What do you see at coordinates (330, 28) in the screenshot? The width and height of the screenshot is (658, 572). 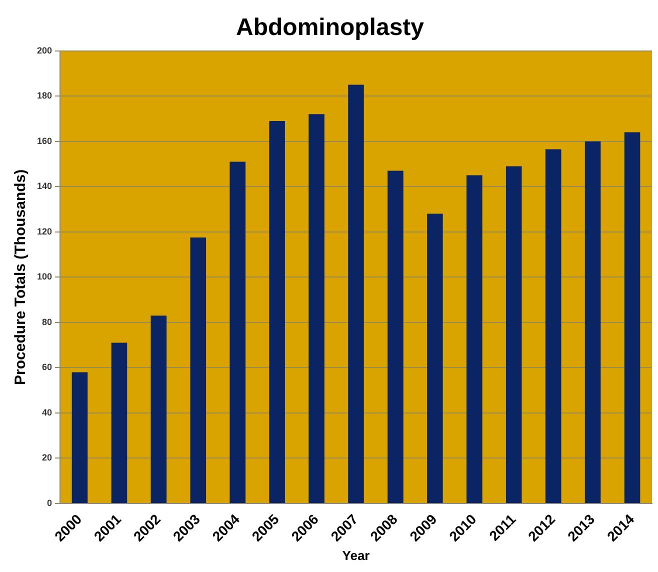 I see `chart-title: Abdominoplasty` at bounding box center [330, 28].